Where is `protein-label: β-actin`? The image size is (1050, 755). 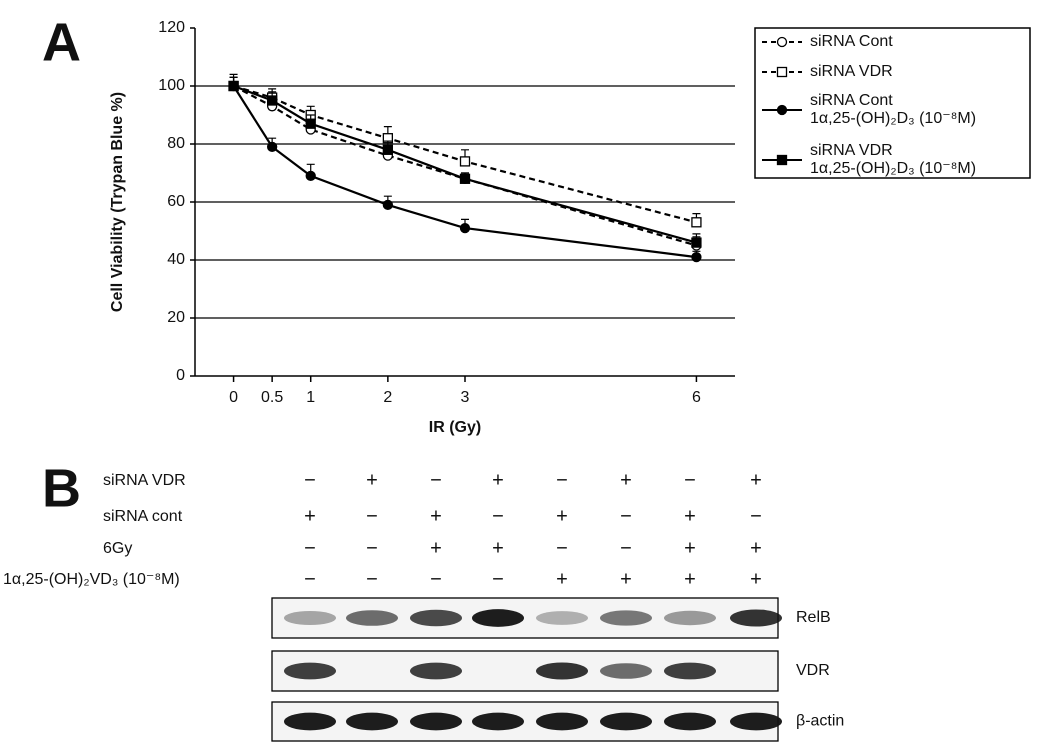 protein-label: β-actin is located at coordinates (820, 721).